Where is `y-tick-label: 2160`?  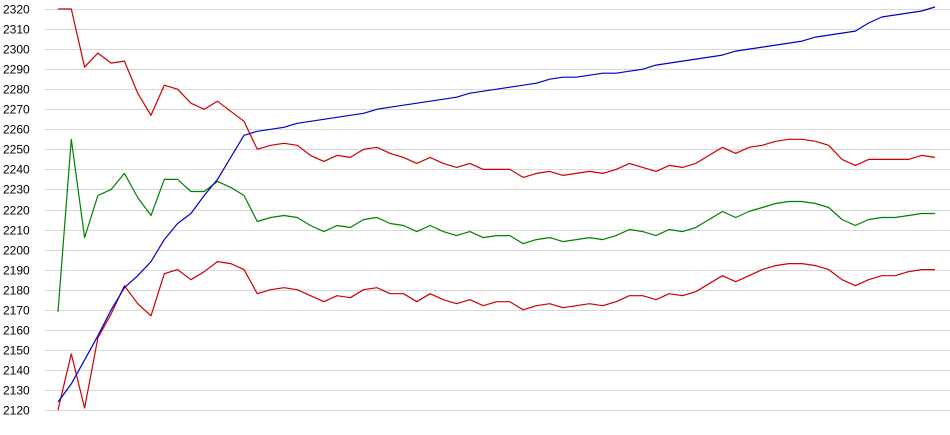 y-tick-label: 2160 is located at coordinates (16, 331).